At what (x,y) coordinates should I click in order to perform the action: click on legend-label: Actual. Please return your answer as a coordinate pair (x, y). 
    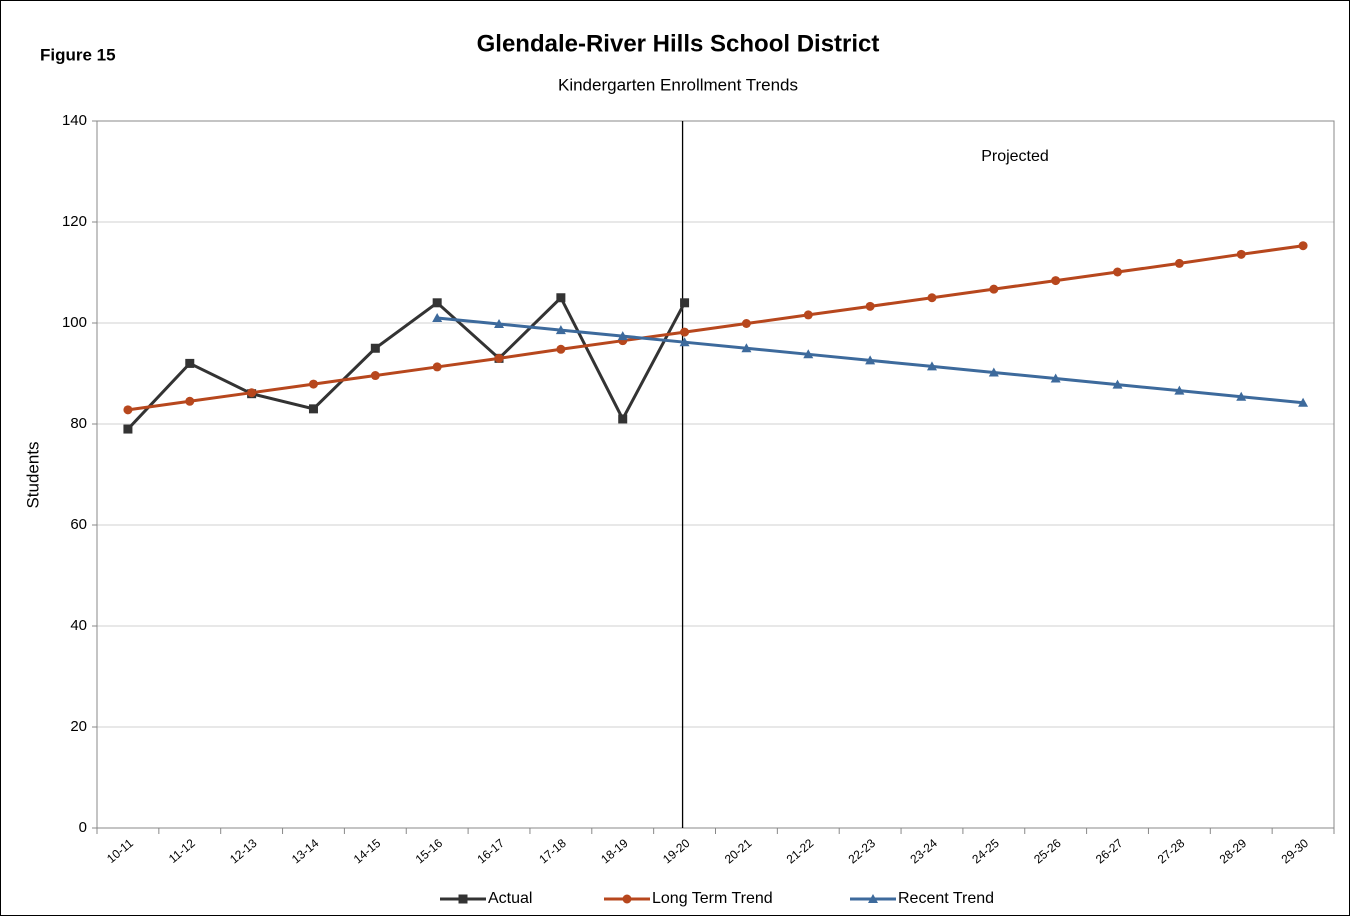
    Looking at the image, I should click on (510, 898).